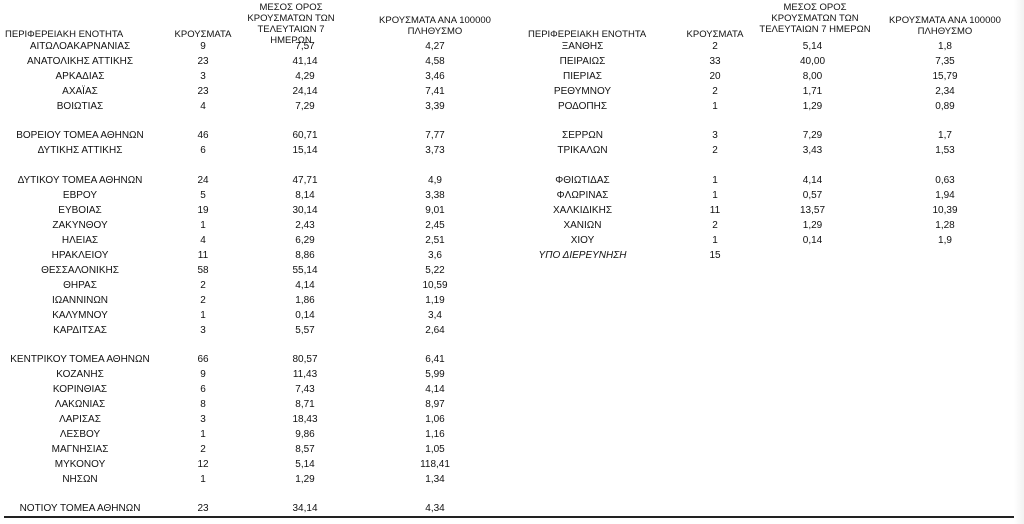  Describe the element at coordinates (80, 330) in the screenshot. I see `region-cell: ΚΑΡΔΙΤΣΑΣ` at that location.